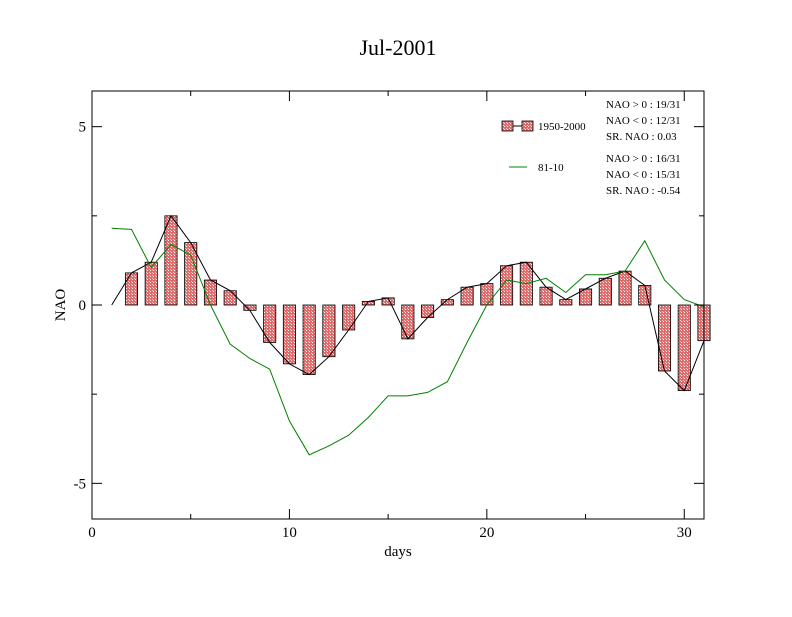 The width and height of the screenshot is (792, 617). I want to click on legend-stat-0-1: NAO < 0 : 12/31, so click(643, 121).